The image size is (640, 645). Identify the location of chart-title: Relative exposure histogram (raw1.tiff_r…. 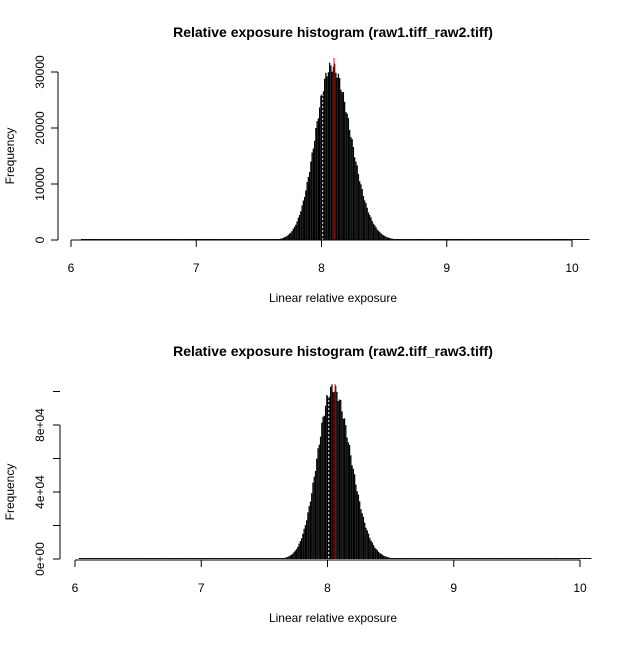
(333, 32).